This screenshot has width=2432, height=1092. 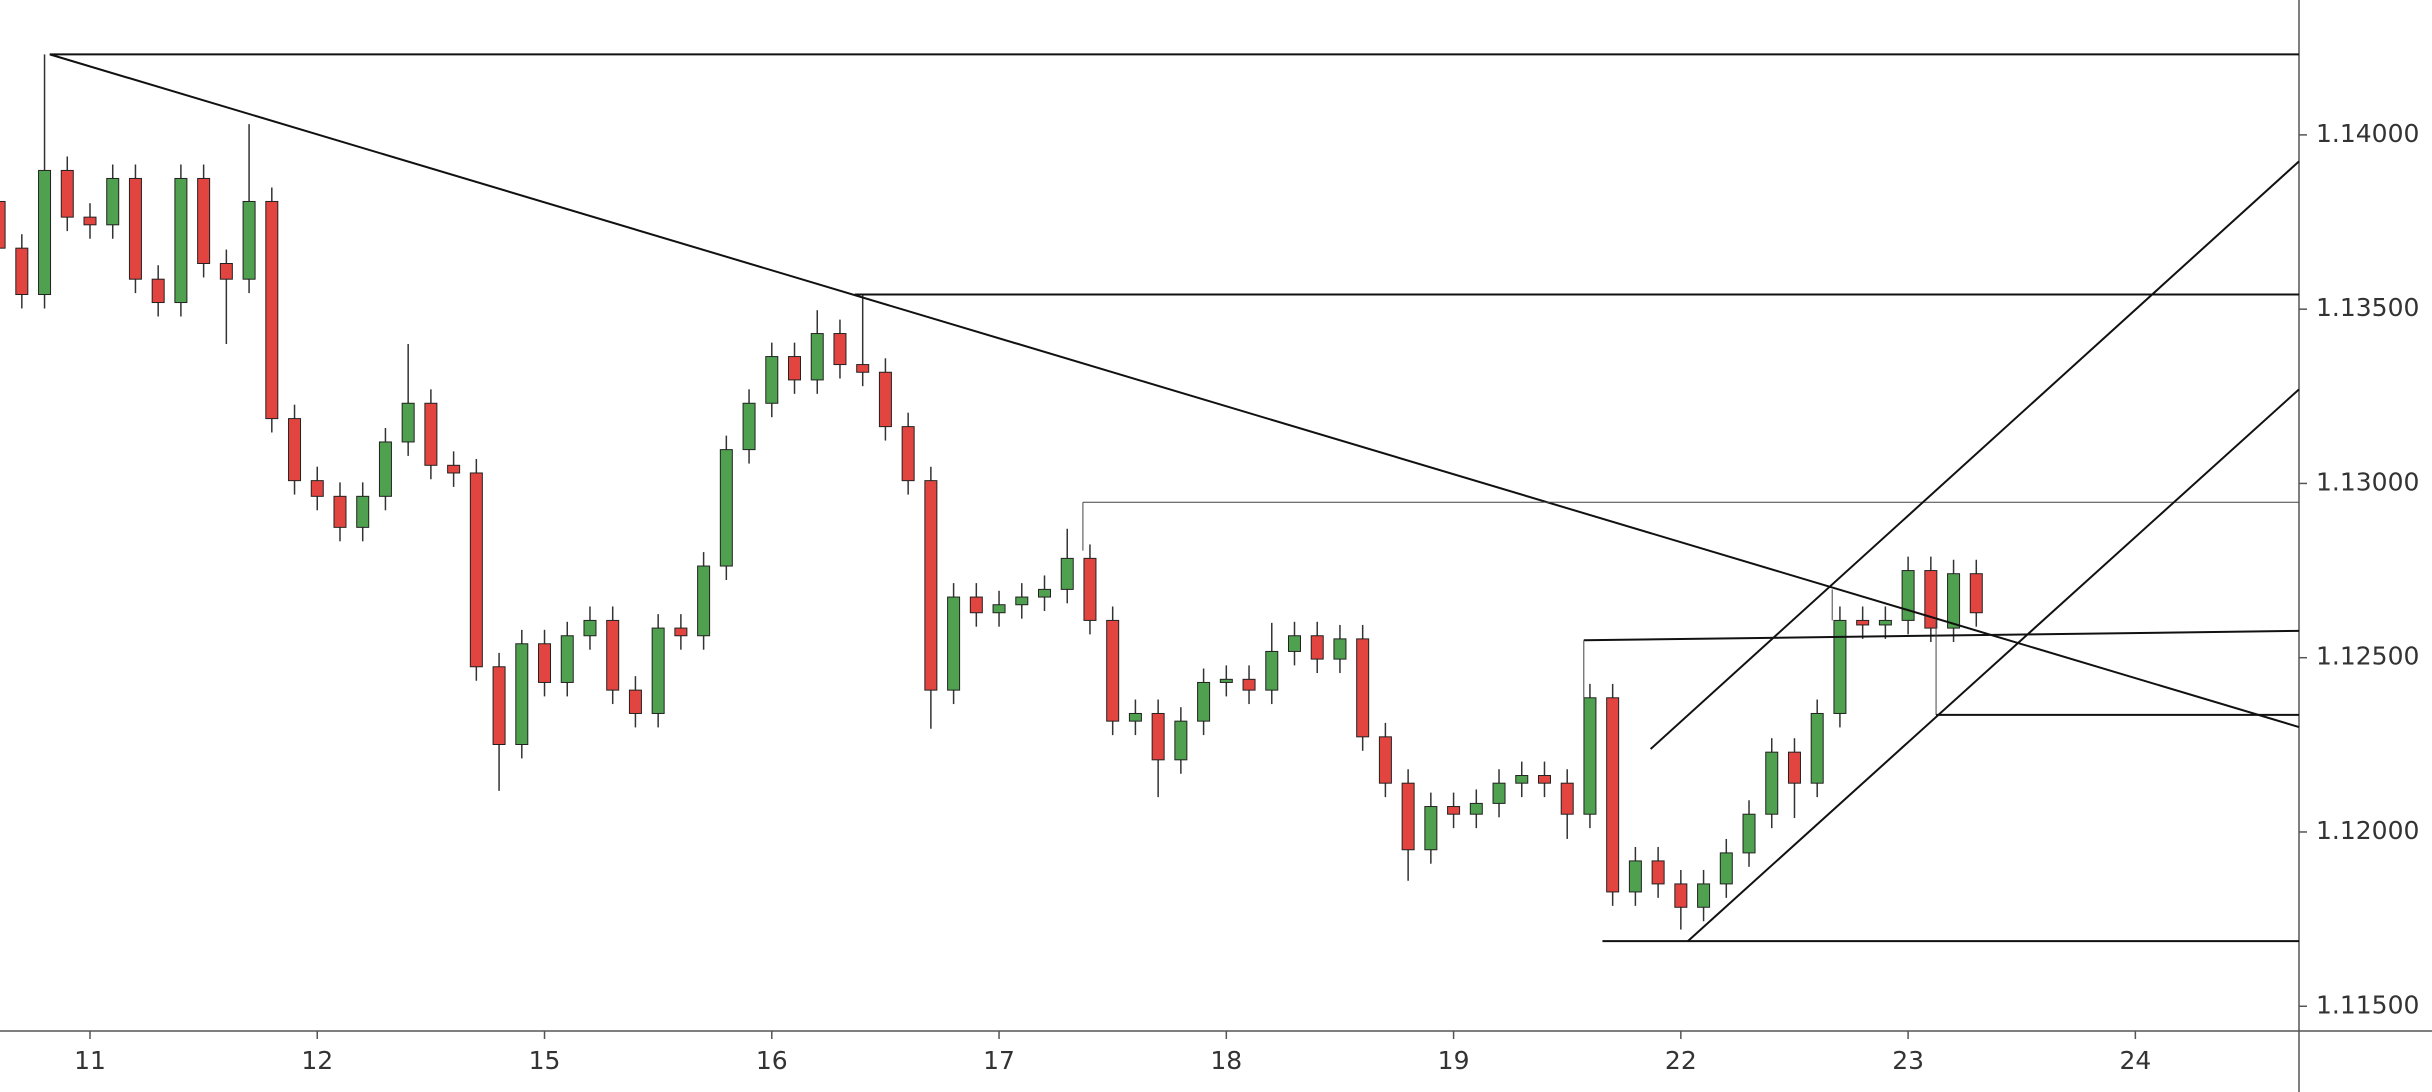 I want to click on x-tick-label: 11, so click(x=90, y=1060).